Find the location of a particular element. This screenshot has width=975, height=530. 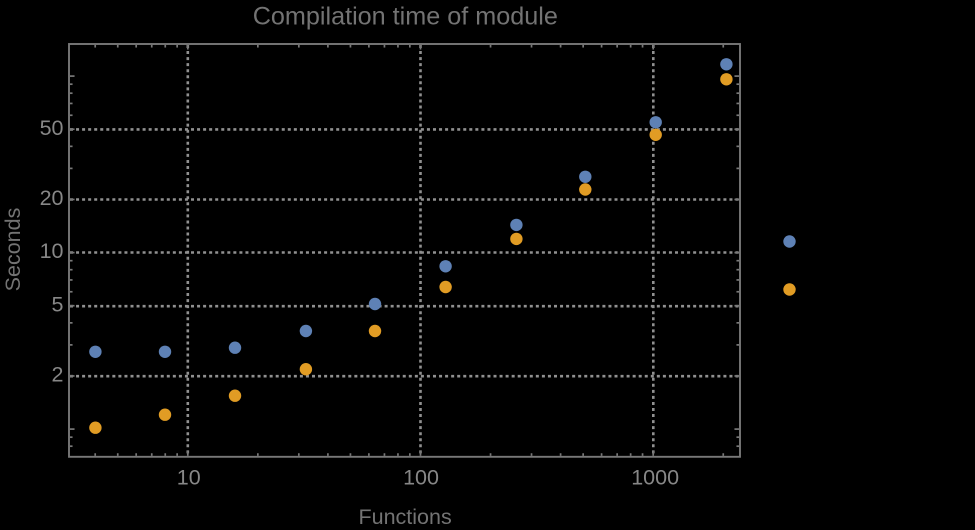

svg-text: Functions is located at coordinates (404, 515).